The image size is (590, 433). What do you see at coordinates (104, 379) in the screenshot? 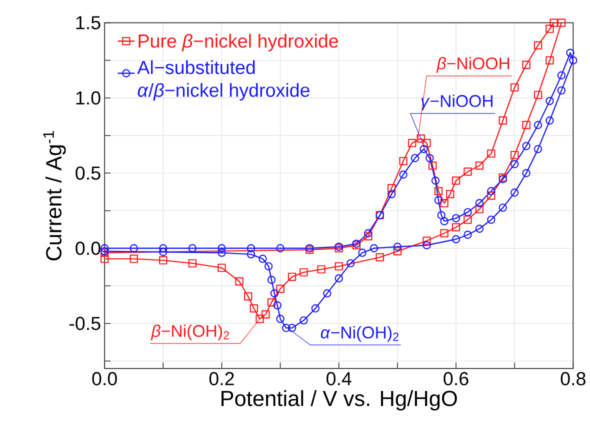
I see `x-tick-label: 0.0` at bounding box center [104, 379].